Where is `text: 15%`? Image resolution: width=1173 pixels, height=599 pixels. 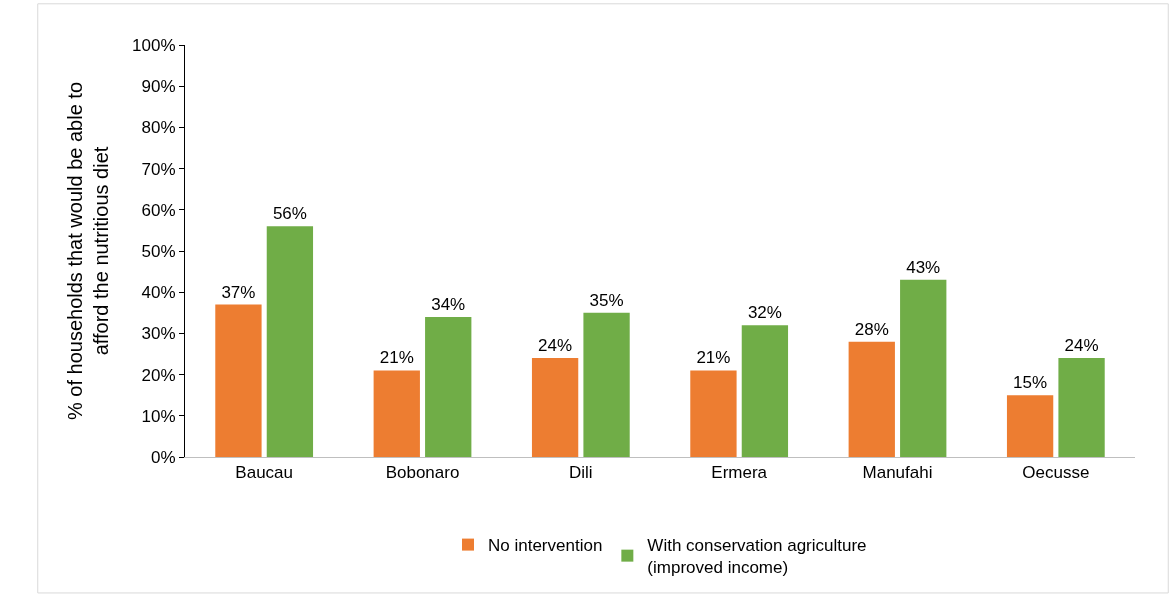
text: 15% is located at coordinates (1030, 383).